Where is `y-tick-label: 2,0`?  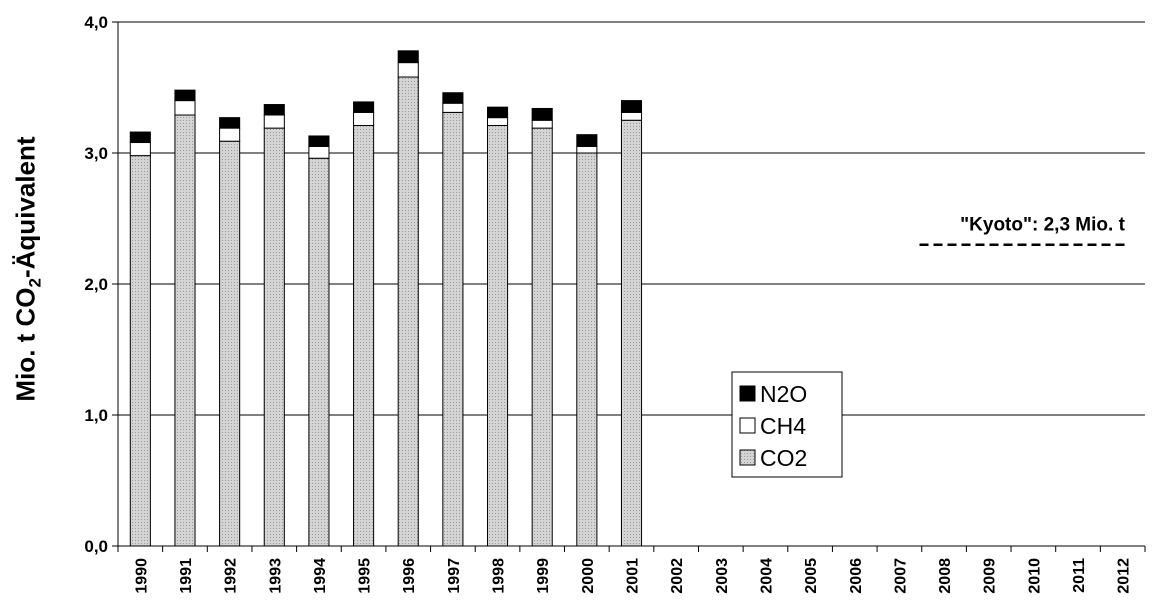
y-tick-label: 2,0 is located at coordinates (96, 284).